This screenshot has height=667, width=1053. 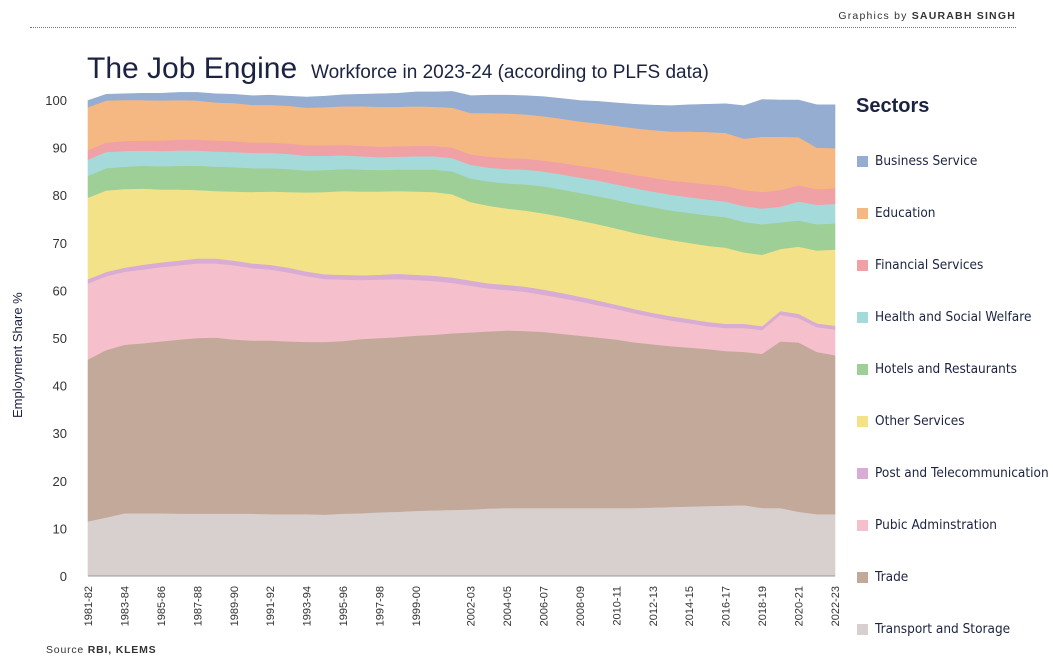 What do you see at coordinates (60, 386) in the screenshot?
I see `y-tick-label: 40` at bounding box center [60, 386].